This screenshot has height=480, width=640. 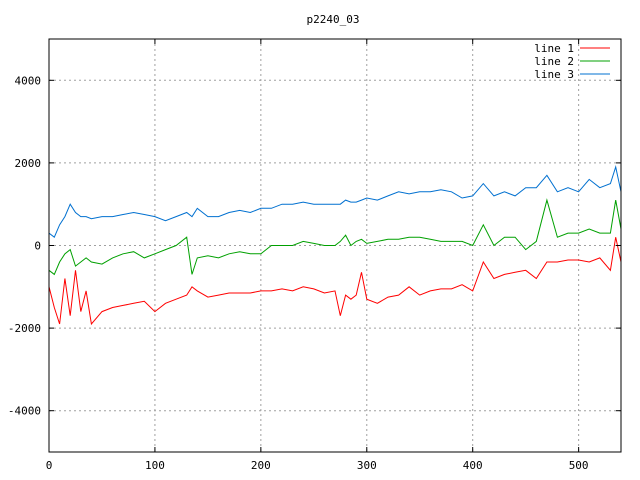 What do you see at coordinates (49, 465) in the screenshot?
I see `x-tick-label: 0` at bounding box center [49, 465].